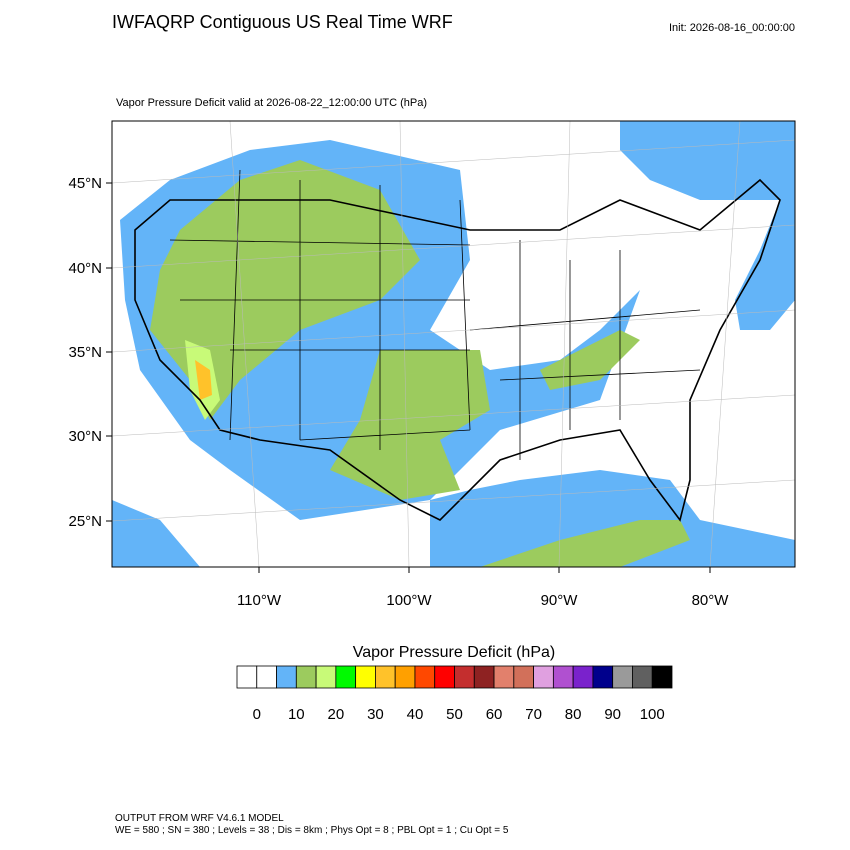 The image size is (850, 850). What do you see at coordinates (415, 714) in the screenshot?
I see `colorbar-label: 40` at bounding box center [415, 714].